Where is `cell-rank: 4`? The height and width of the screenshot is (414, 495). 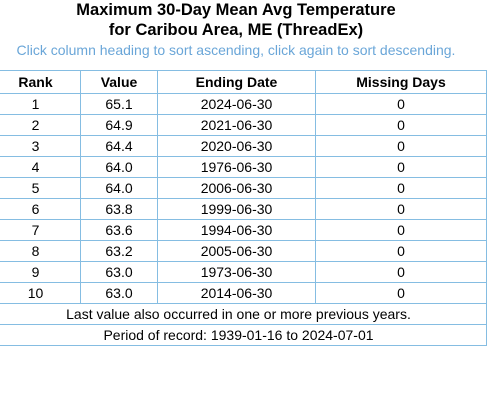 cell-rank: 4 is located at coordinates (40, 167).